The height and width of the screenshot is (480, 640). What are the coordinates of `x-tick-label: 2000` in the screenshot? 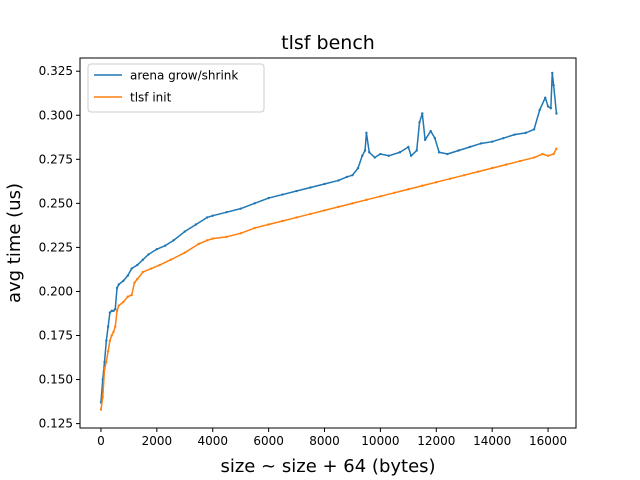 It's located at (157, 441).